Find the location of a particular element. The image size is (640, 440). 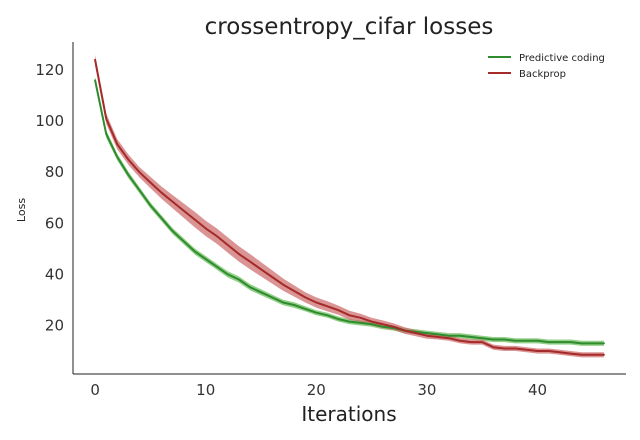

legend-item: Predictive coding is located at coordinates (546, 58).